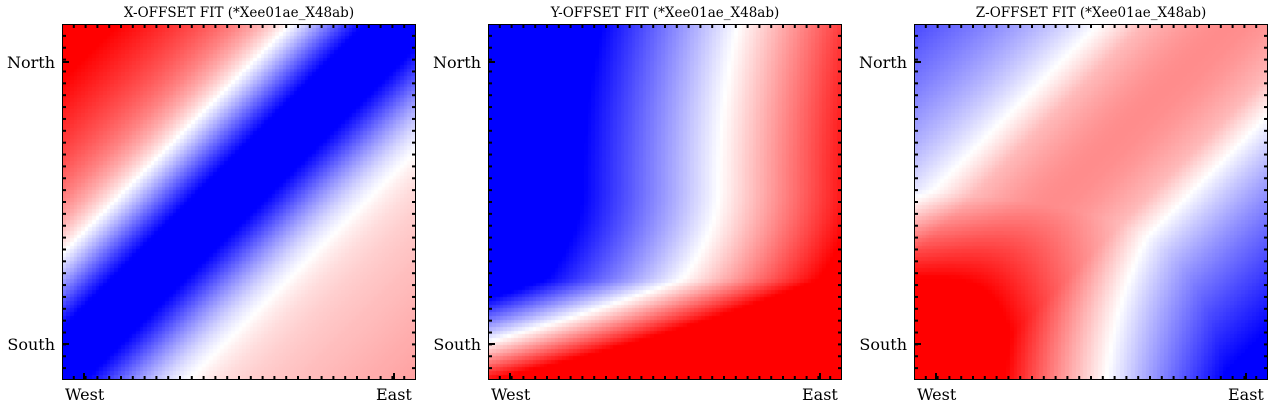 This screenshot has width=1275, height=411. What do you see at coordinates (239, 13) in the screenshot?
I see `chart-title: X-OFFSET FIT (*Xee01ae_X48ab)` at bounding box center [239, 13].